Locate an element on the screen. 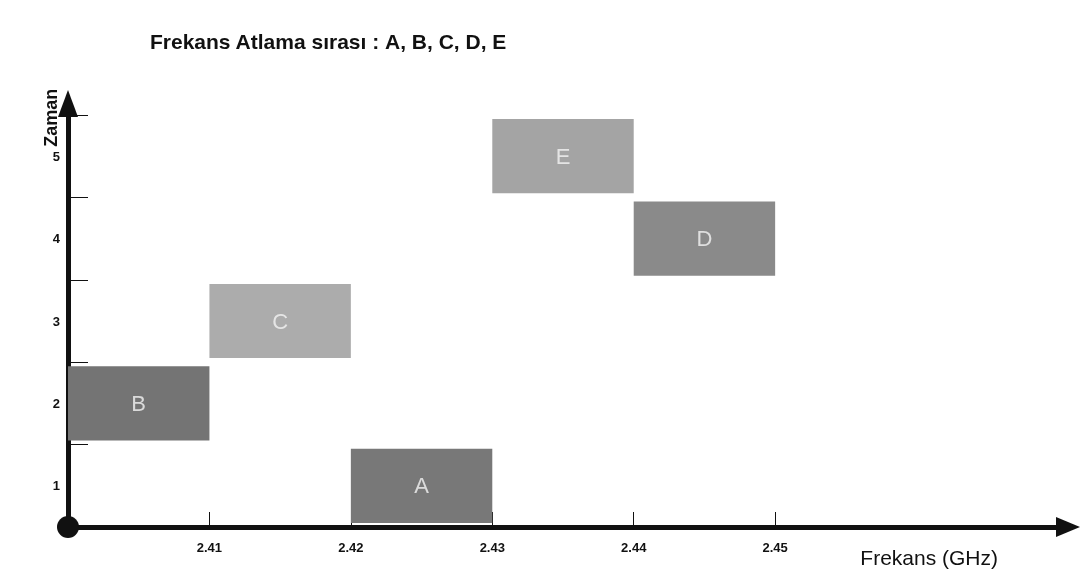  y-tick-label: 1 is located at coordinates (56, 486).